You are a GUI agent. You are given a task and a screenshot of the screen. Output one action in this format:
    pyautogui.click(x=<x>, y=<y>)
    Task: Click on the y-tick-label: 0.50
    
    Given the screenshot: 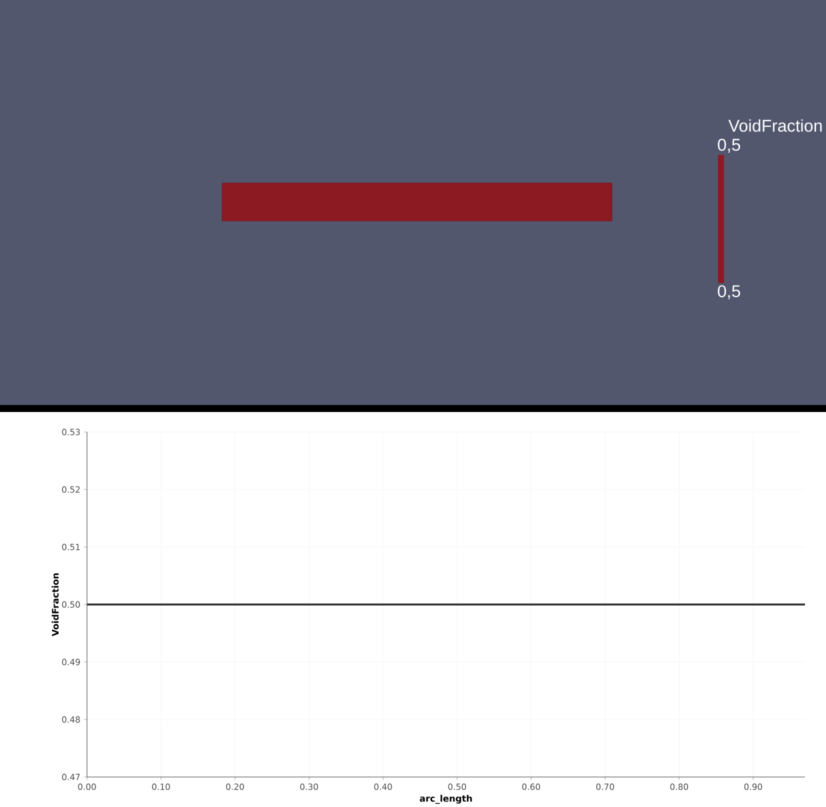 What is the action you would take?
    pyautogui.click(x=71, y=604)
    